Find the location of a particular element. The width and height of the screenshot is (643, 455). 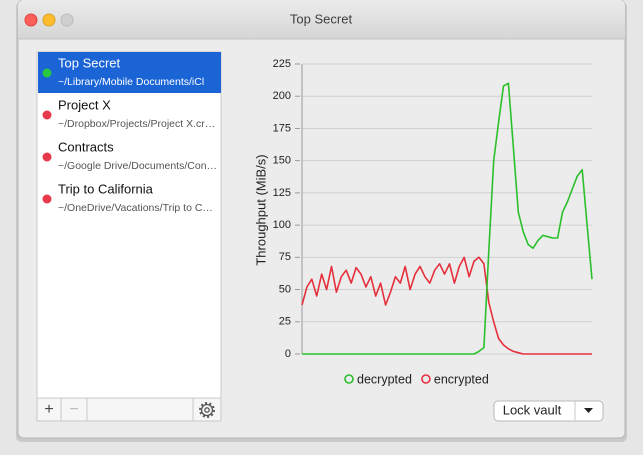

dropdown-arrow is located at coordinates (588, 410).